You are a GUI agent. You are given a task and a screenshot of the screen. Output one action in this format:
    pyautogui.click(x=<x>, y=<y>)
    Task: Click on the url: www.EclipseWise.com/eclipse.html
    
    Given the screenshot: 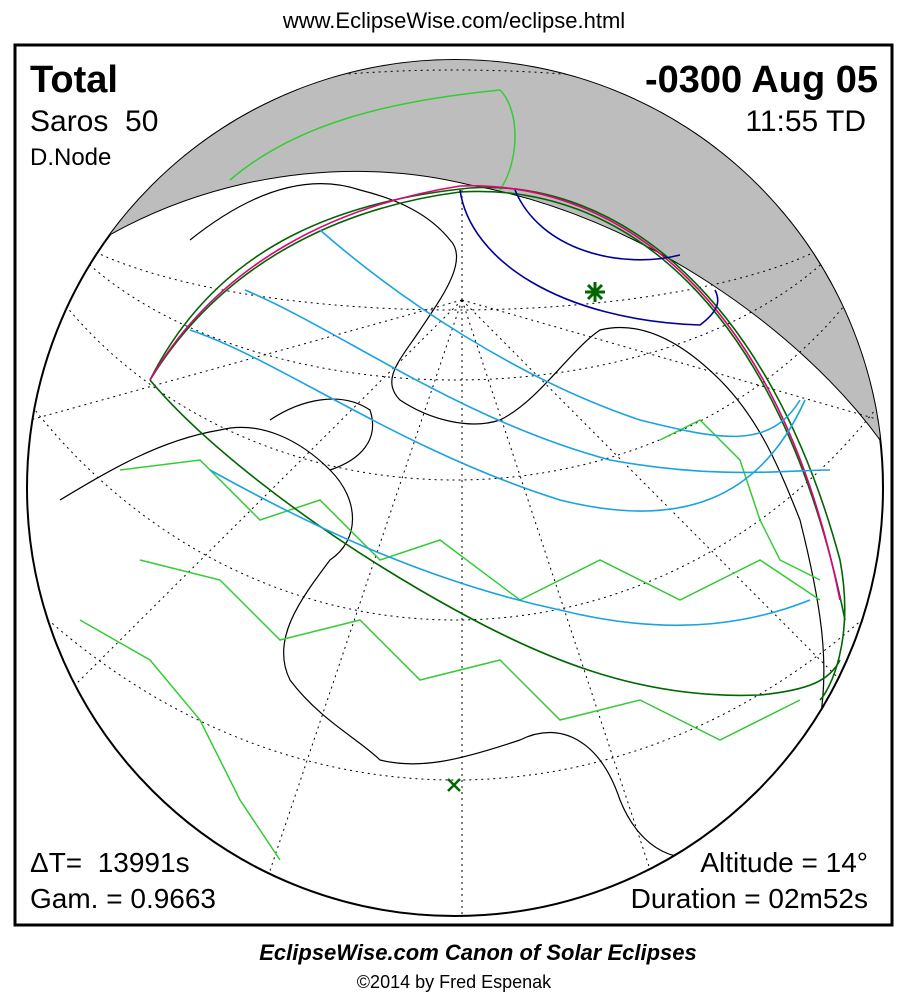 What is the action you would take?
    pyautogui.click(x=453, y=20)
    